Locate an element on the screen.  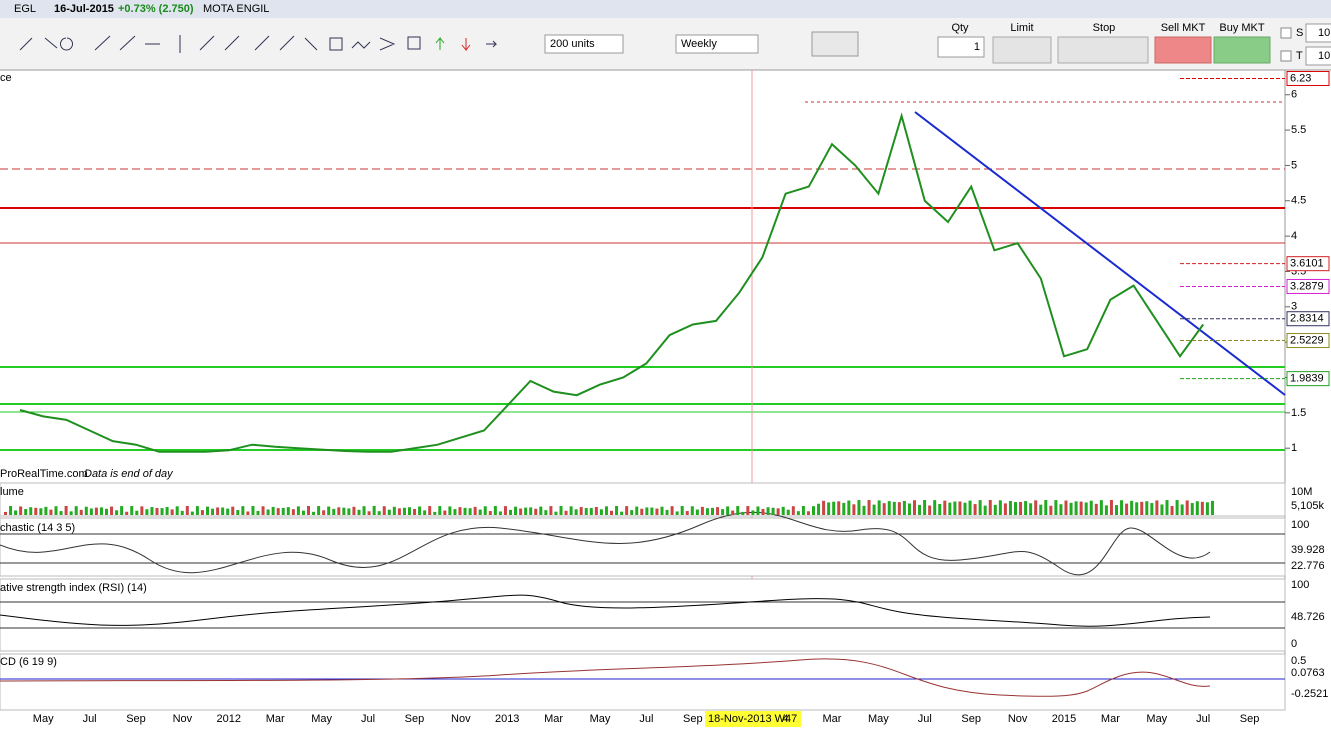
panel-label: ative strength index (RSI) (14) is located at coordinates (73, 588).